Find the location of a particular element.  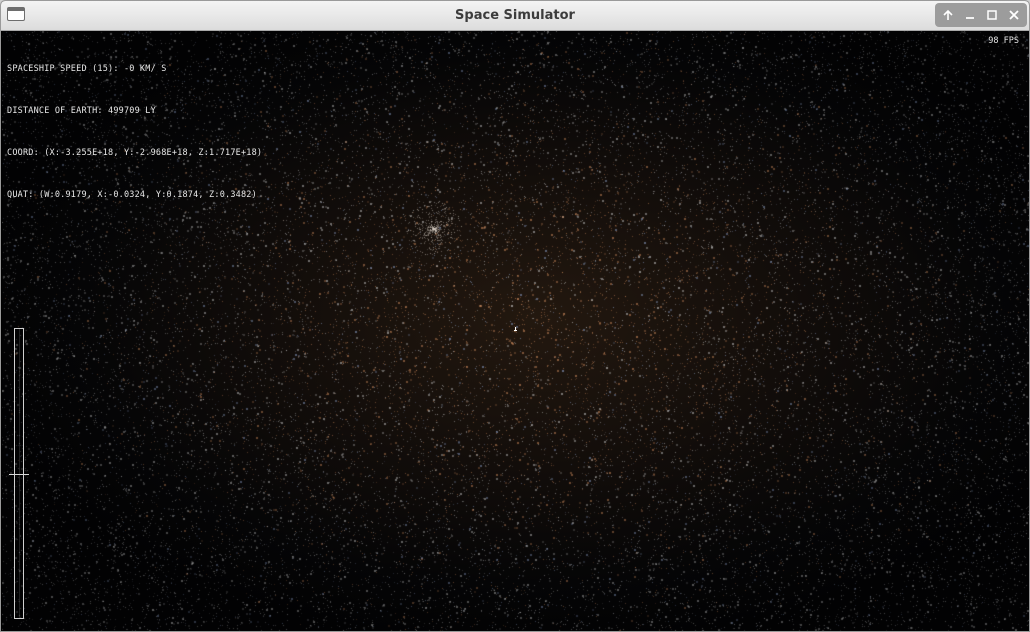

title-bar: Space Simulator is located at coordinates (515, 16).